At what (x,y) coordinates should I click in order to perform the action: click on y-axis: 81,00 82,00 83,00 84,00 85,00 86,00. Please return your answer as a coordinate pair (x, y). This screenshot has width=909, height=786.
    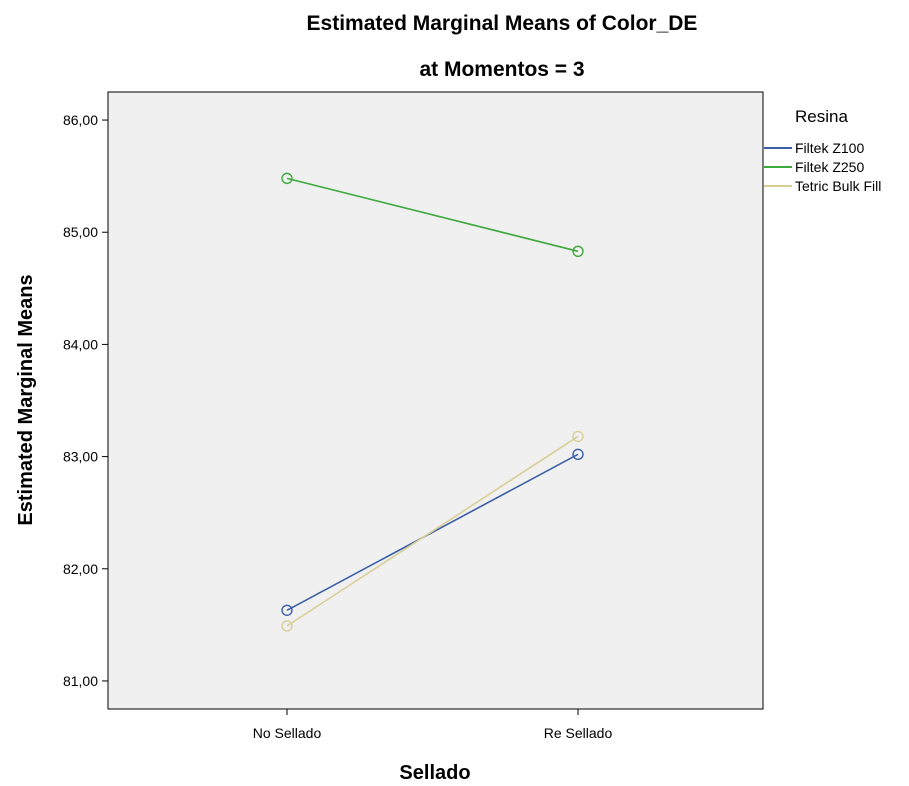
    Looking at the image, I should click on (85, 400).